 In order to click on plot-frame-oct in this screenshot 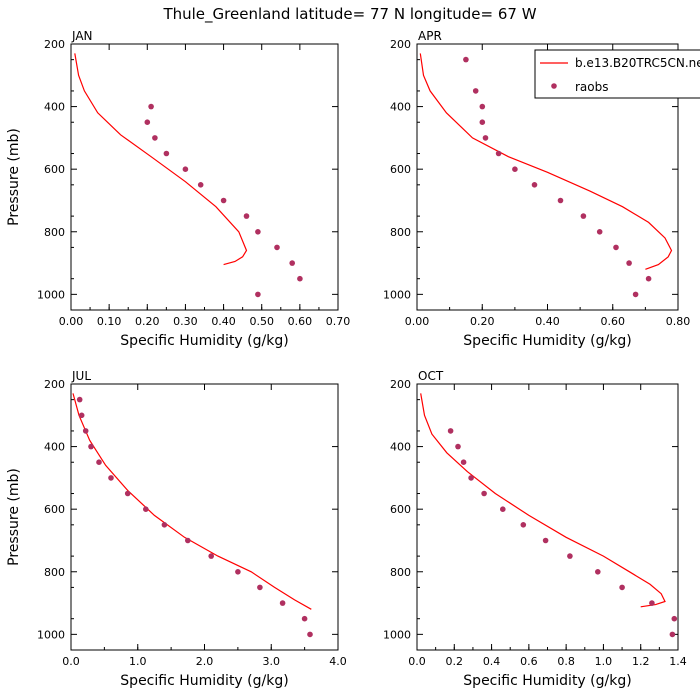, I will do `click(547, 517)`.